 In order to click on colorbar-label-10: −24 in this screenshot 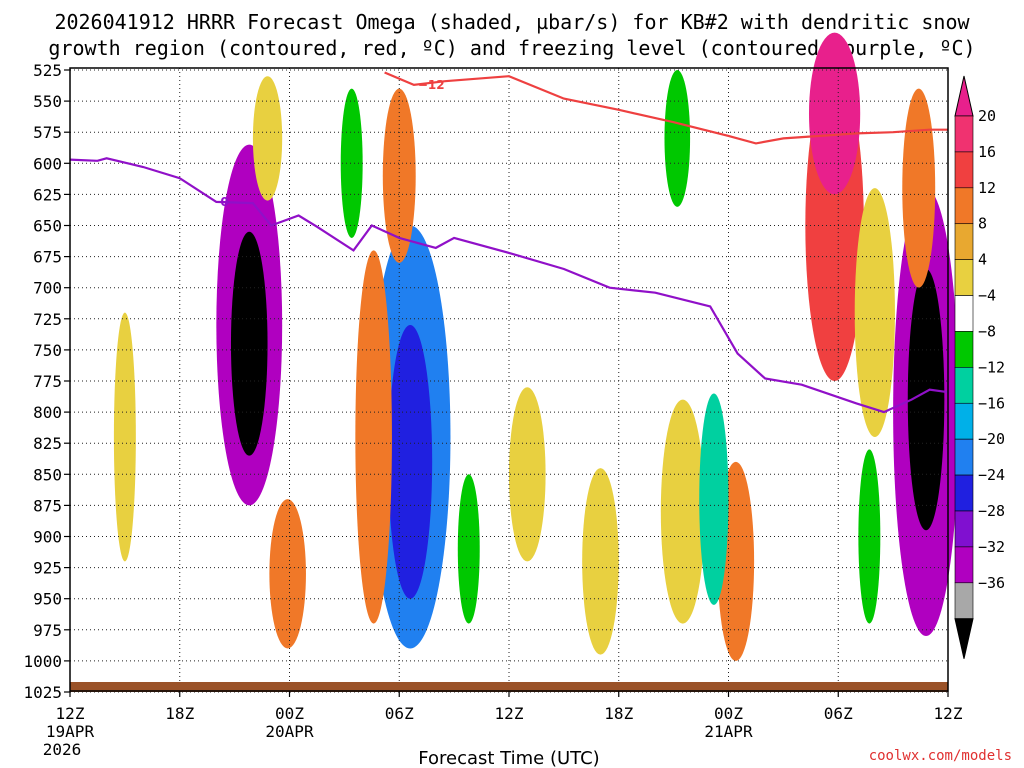, I will do `click(991, 475)`.